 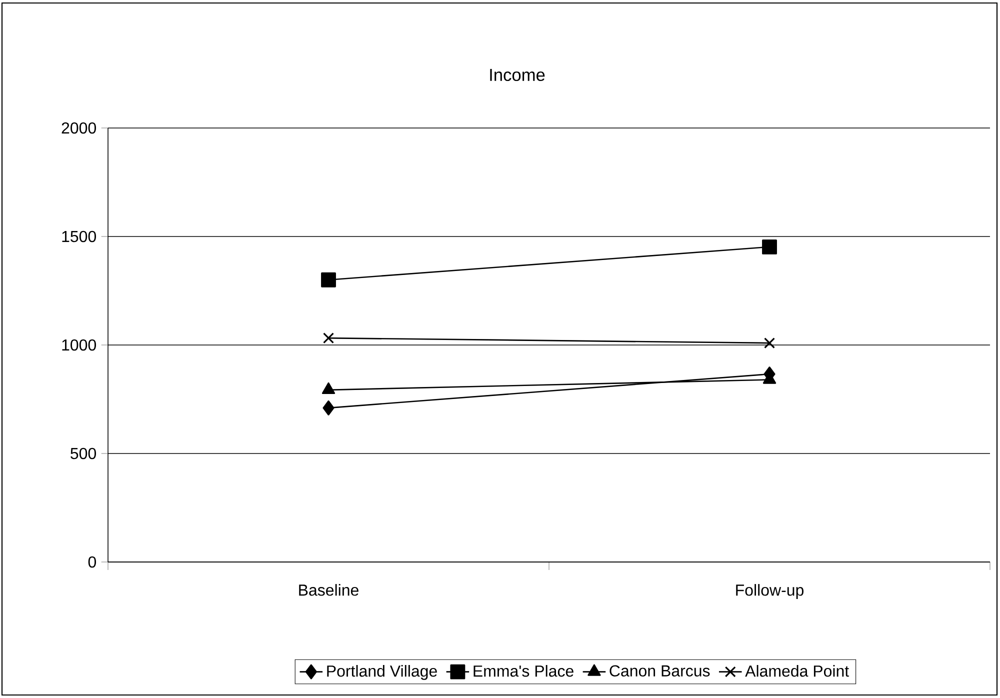 What do you see at coordinates (660, 671) in the screenshot?
I see `legend-label: Canon Barcus` at bounding box center [660, 671].